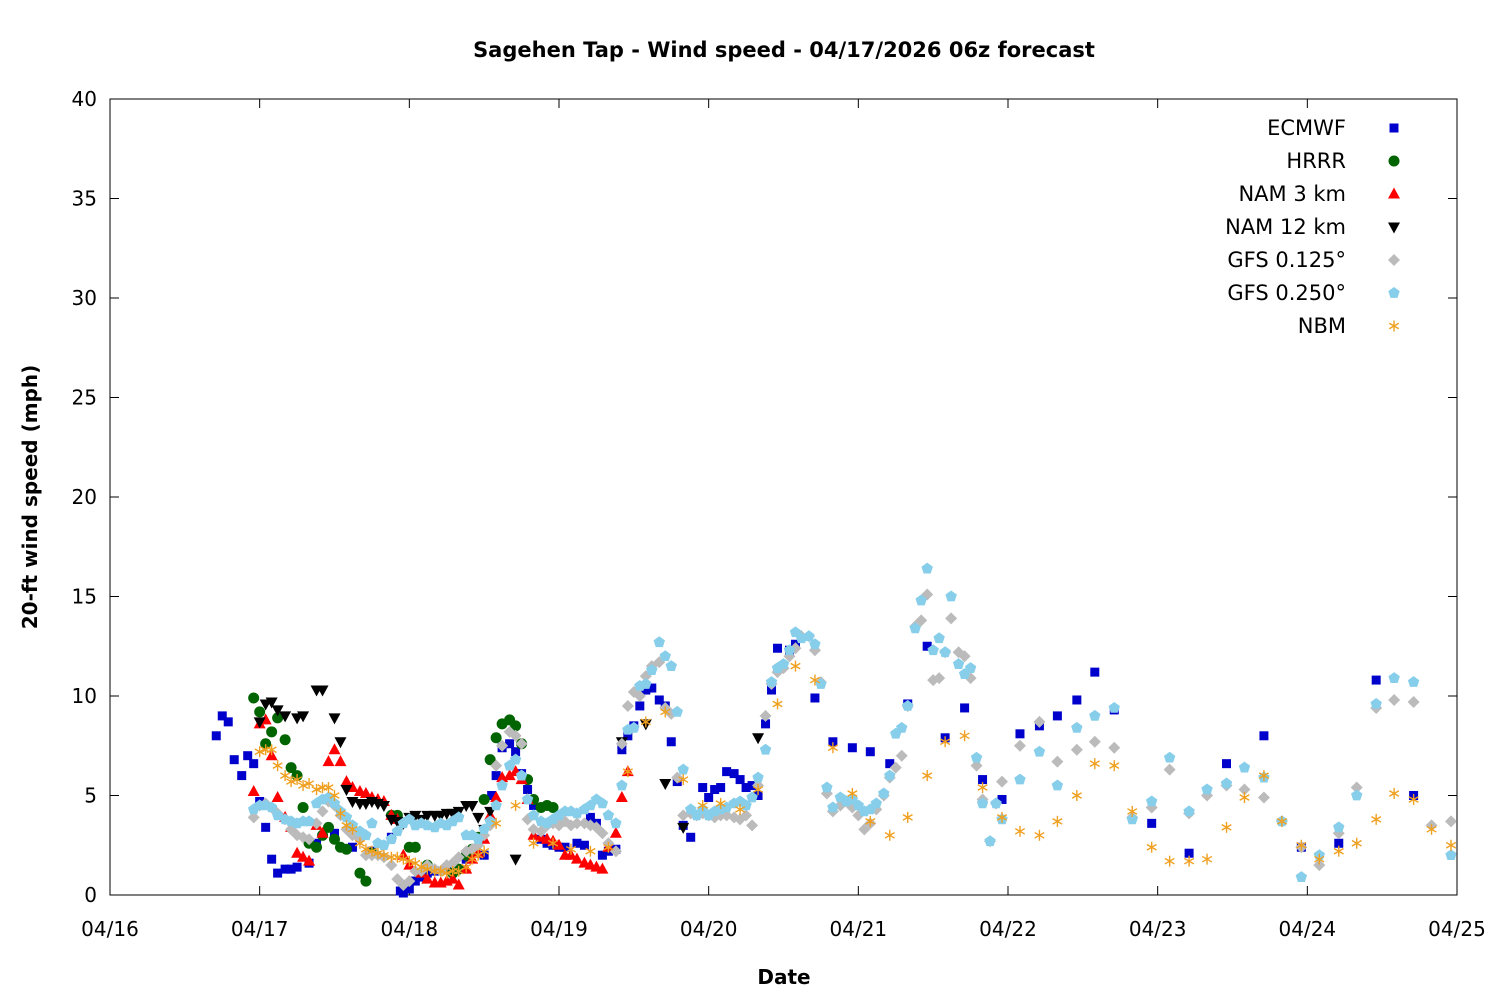 The width and height of the screenshot is (1500, 1000). What do you see at coordinates (30, 497) in the screenshot?
I see `y-axis-label: 20-ft wind speed (mph)` at bounding box center [30, 497].